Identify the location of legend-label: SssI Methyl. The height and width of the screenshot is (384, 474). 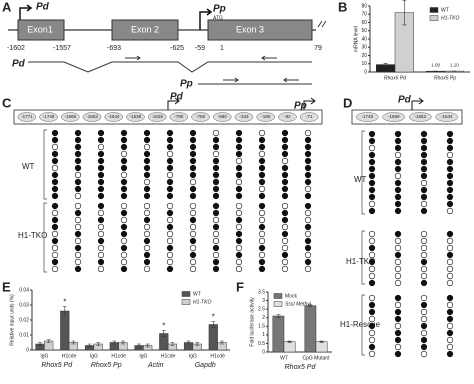
(298, 304).